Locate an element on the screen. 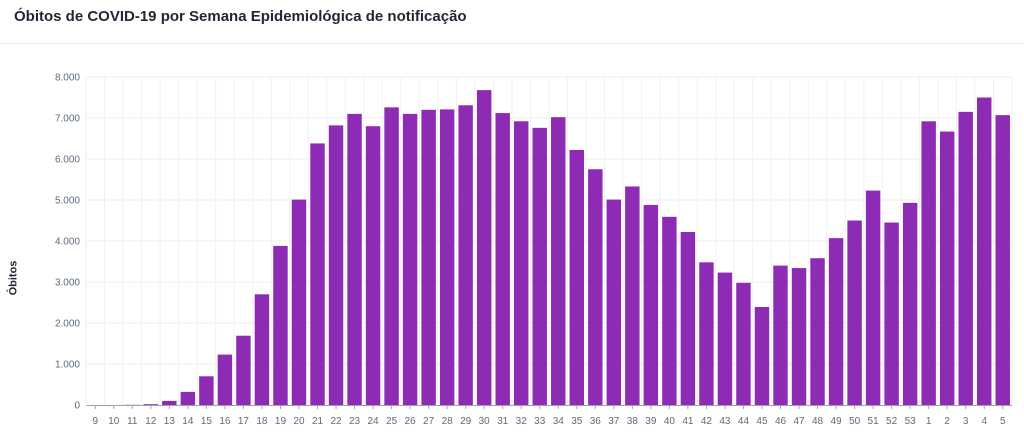 The width and height of the screenshot is (1024, 442). x-tick-label: 19 is located at coordinates (281, 421).